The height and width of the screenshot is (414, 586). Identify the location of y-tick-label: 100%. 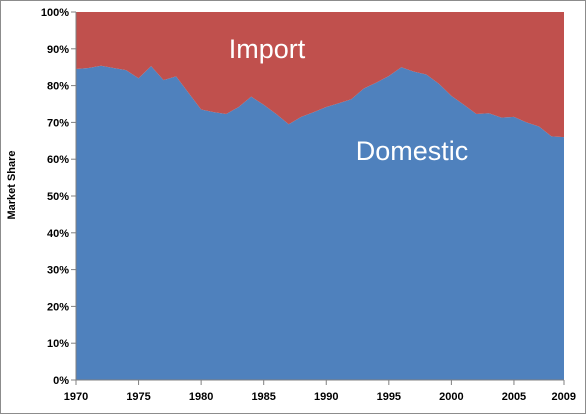
(55, 13).